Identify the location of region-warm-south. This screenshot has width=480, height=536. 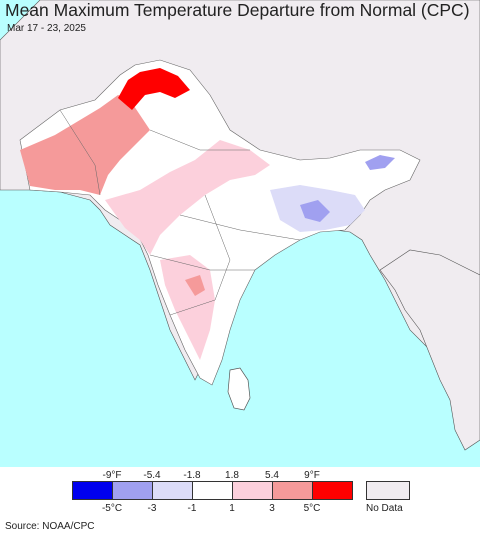
(195, 285).